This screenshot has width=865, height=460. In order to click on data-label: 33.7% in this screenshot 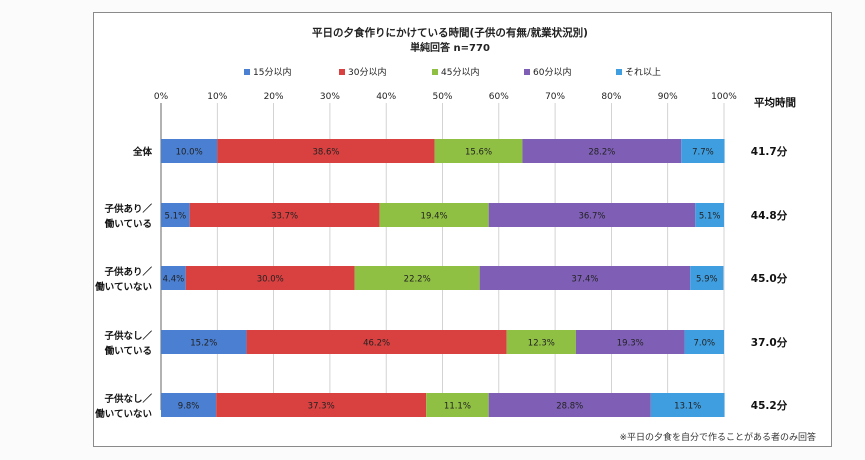, I will do `click(284, 217)`.